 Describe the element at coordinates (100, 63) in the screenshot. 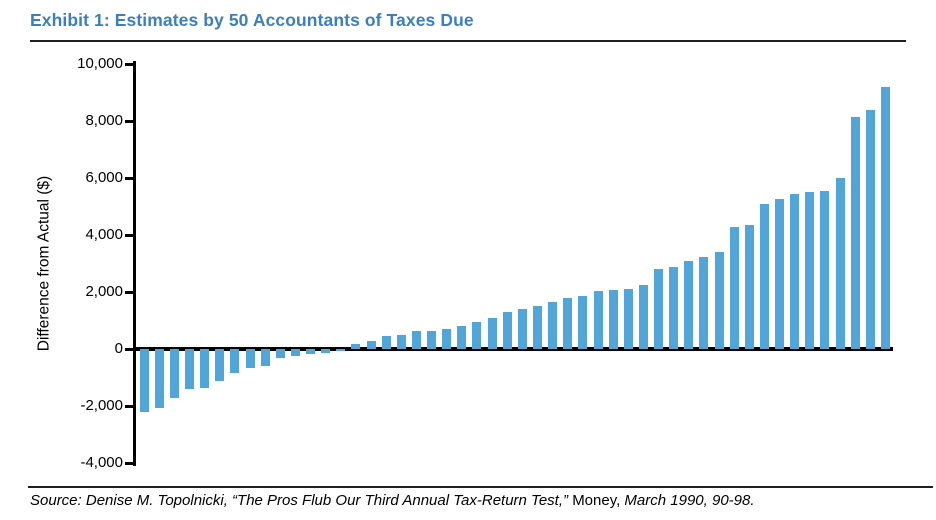

I see `y-tick-label: 10,000` at that location.